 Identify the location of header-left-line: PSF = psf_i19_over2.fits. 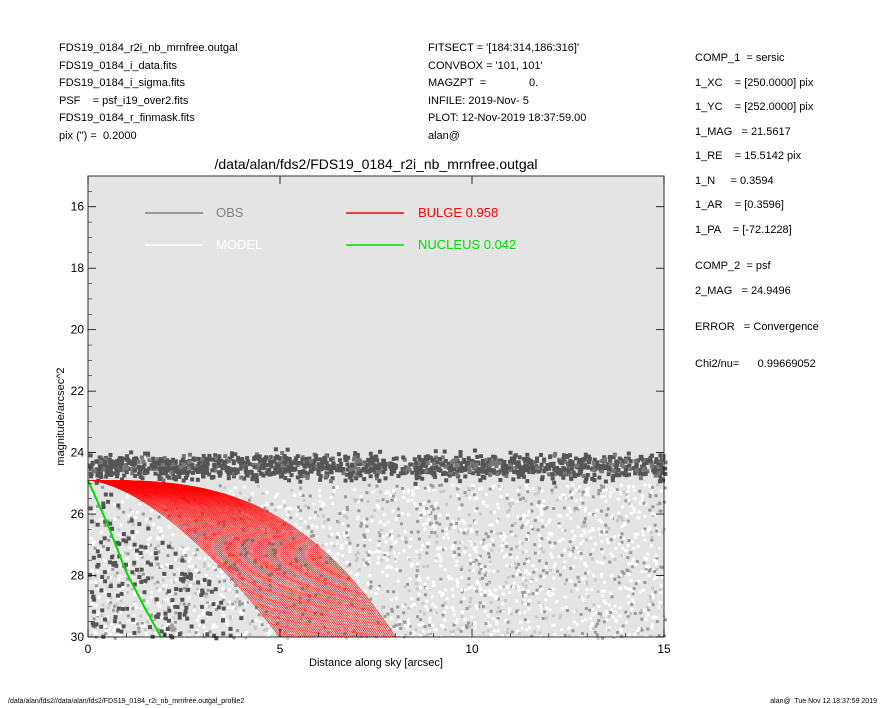
(124, 100).